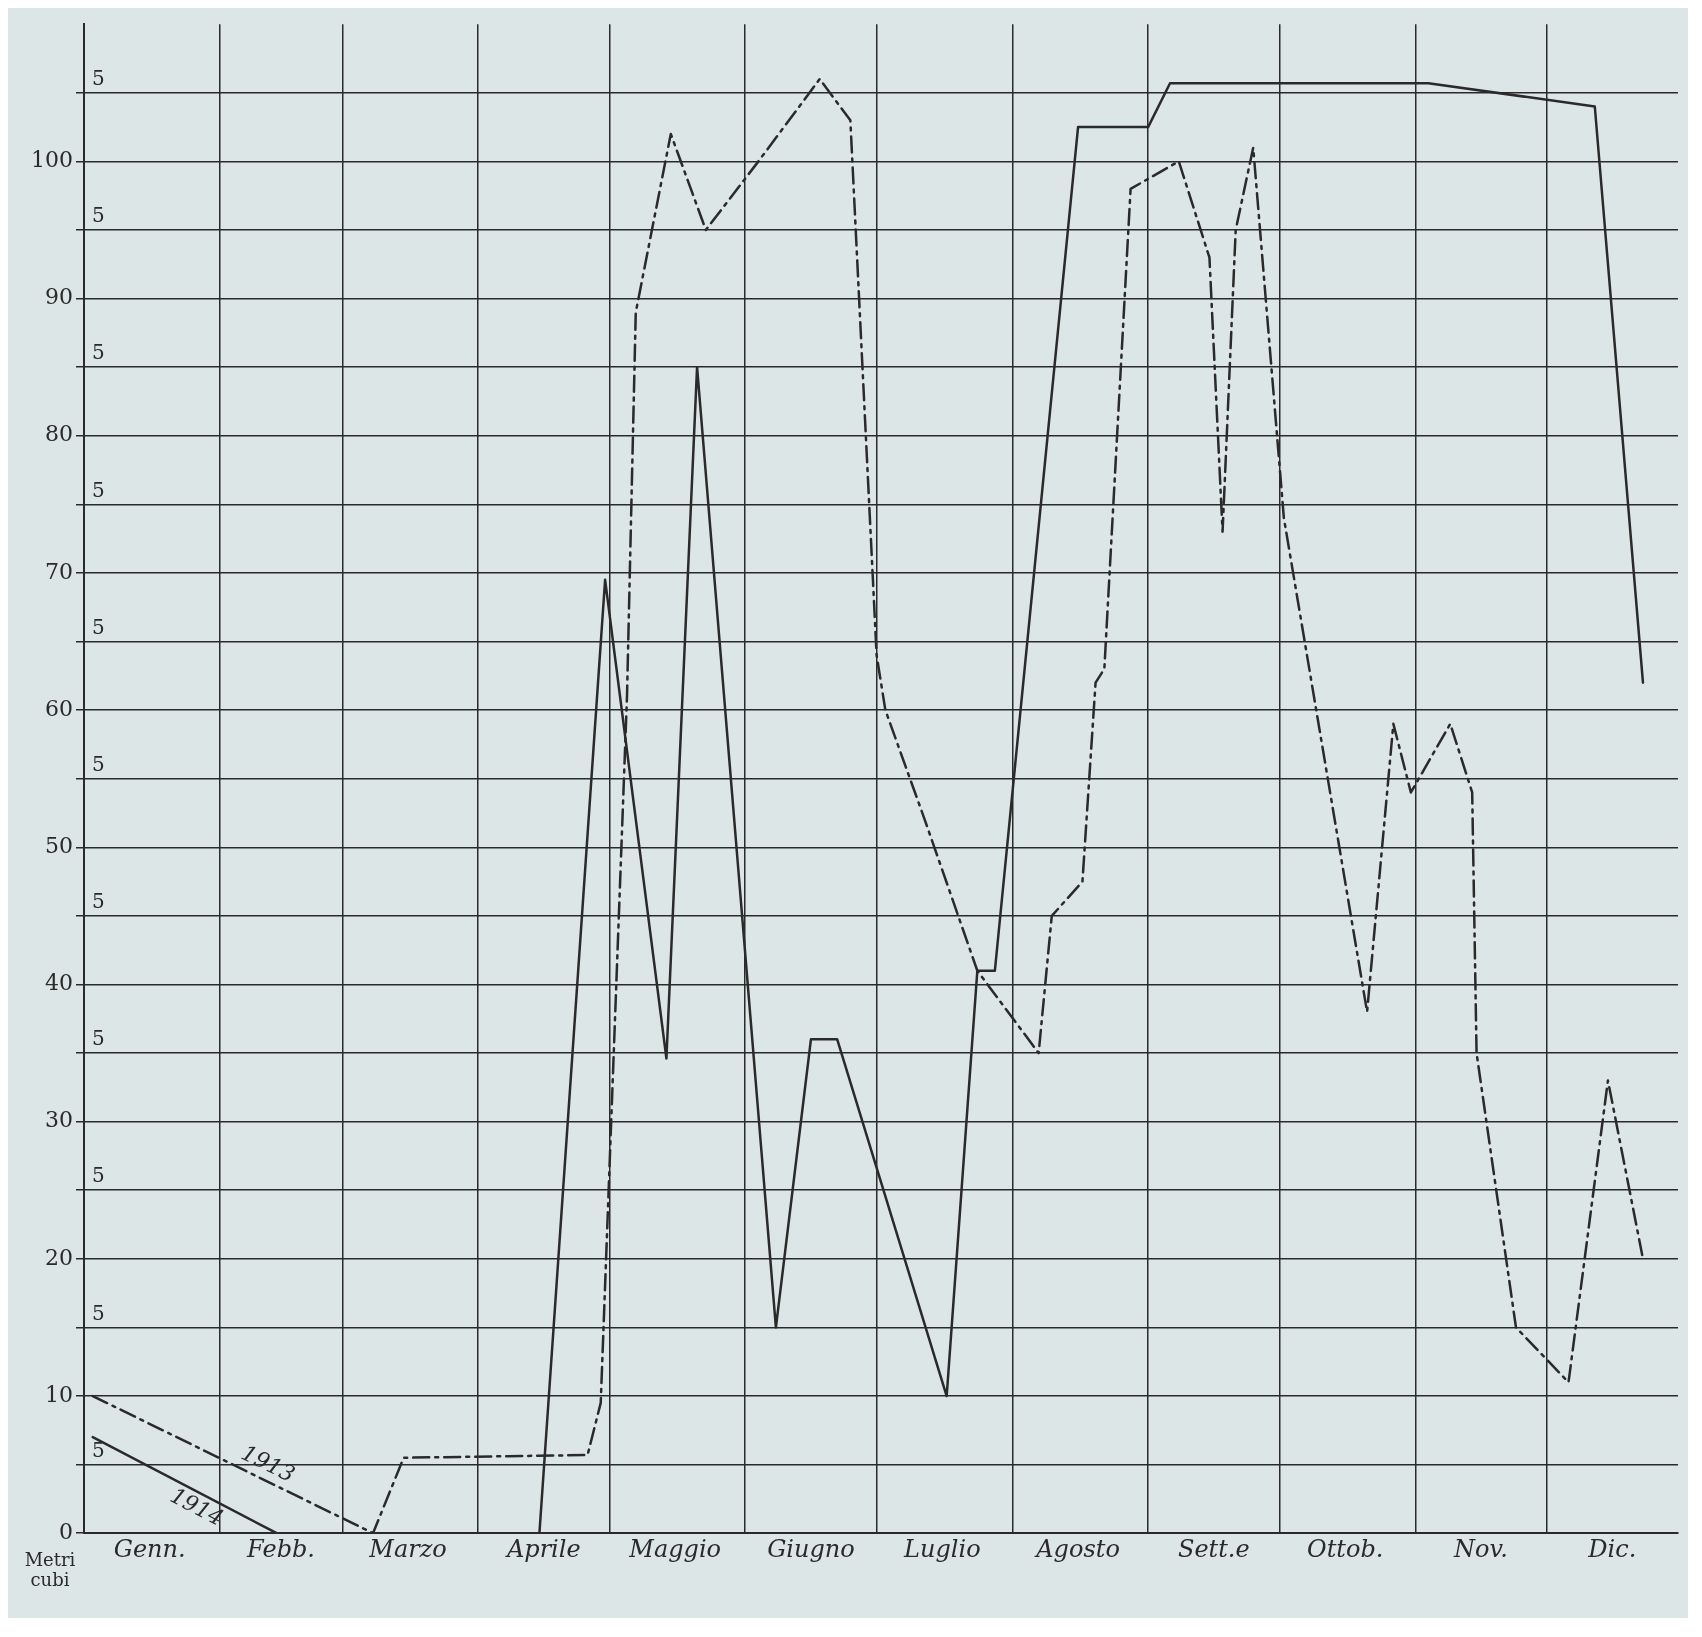 This screenshot has width=1702, height=1637. I want to click on x-tick-label: Sett.e, so click(1213, 1548).